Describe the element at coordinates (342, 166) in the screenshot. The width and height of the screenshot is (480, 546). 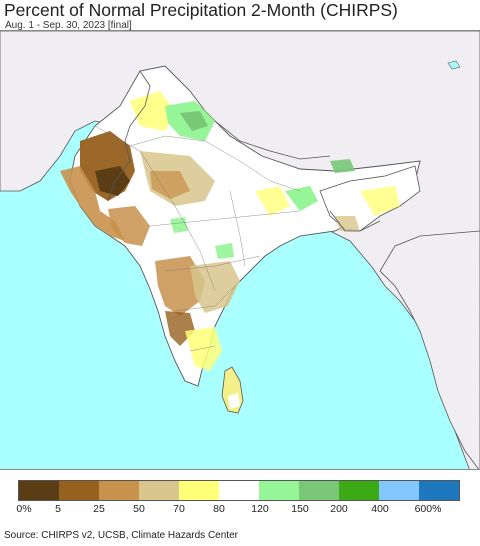
I see `wet-nepal` at that location.